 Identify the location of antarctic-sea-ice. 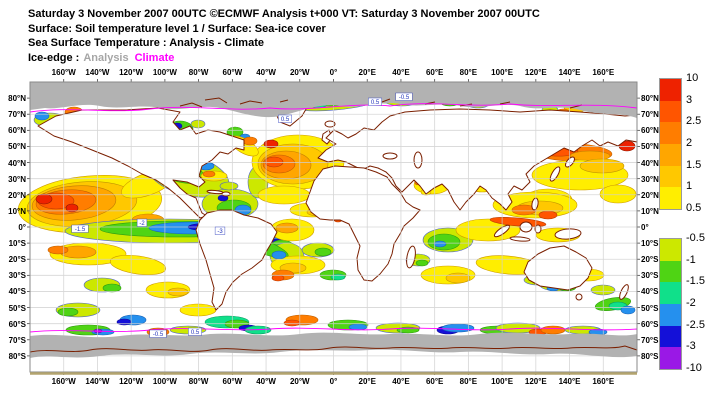
(333, 345).